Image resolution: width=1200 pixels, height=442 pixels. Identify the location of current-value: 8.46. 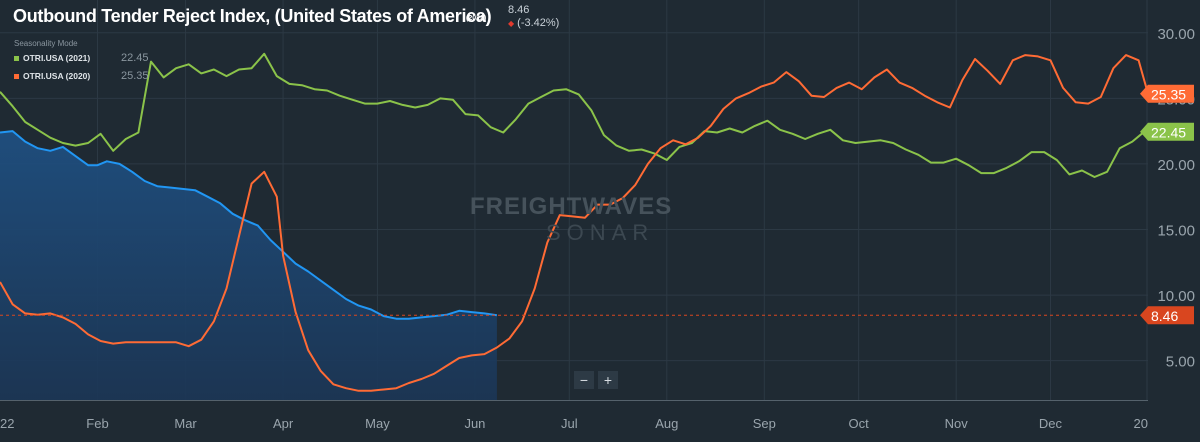
(519, 10).